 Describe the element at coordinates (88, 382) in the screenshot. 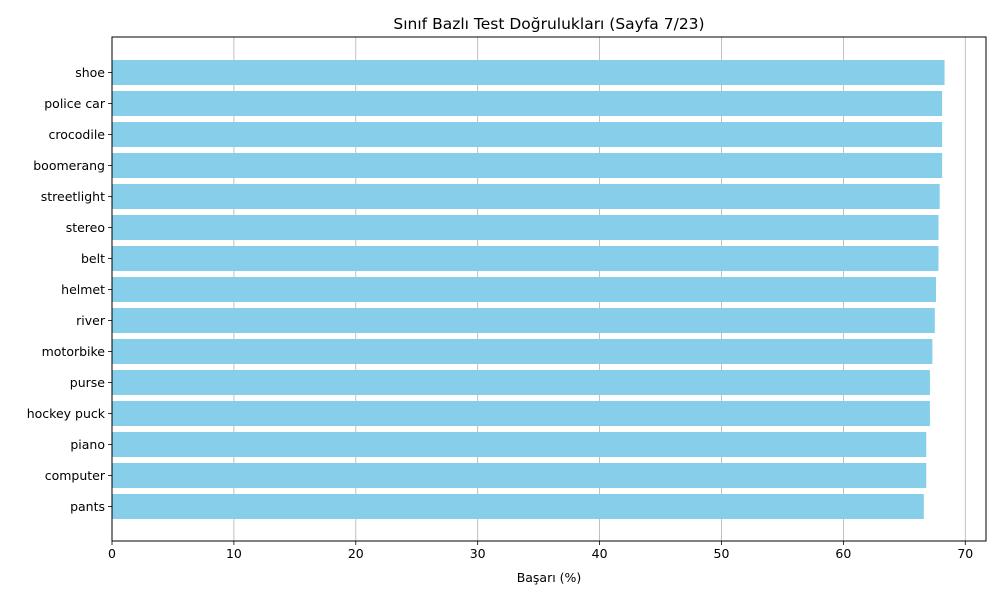

I see `y-tick-label-purse: purse` at that location.